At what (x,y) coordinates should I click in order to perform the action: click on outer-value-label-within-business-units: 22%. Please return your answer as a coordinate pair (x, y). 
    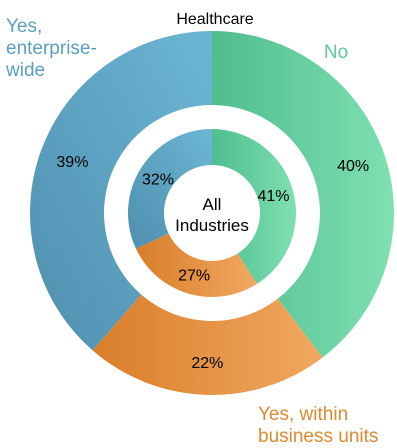
    Looking at the image, I should click on (207, 363).